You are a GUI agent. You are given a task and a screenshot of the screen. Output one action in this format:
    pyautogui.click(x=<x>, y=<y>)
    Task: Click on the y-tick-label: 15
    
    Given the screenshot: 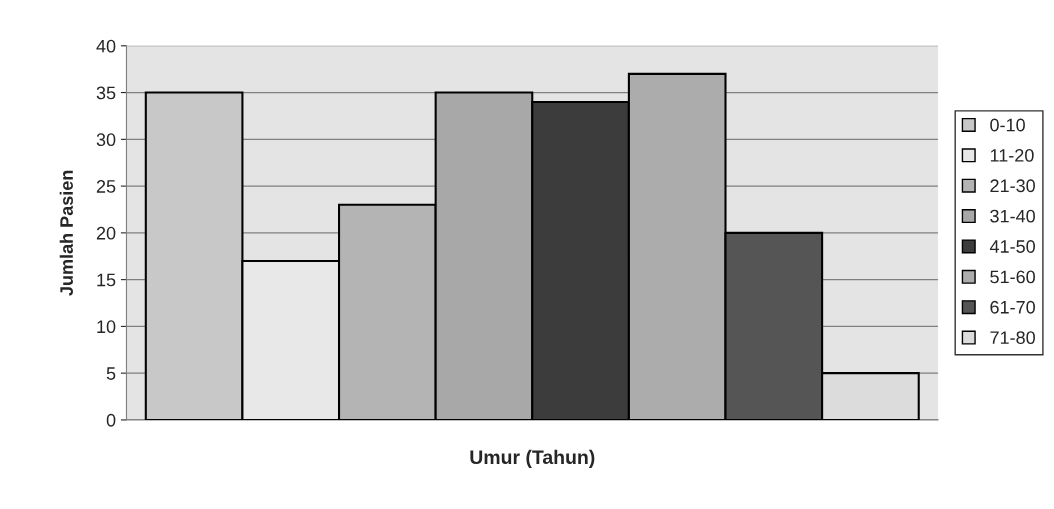 What is the action you would take?
    pyautogui.click(x=106, y=280)
    